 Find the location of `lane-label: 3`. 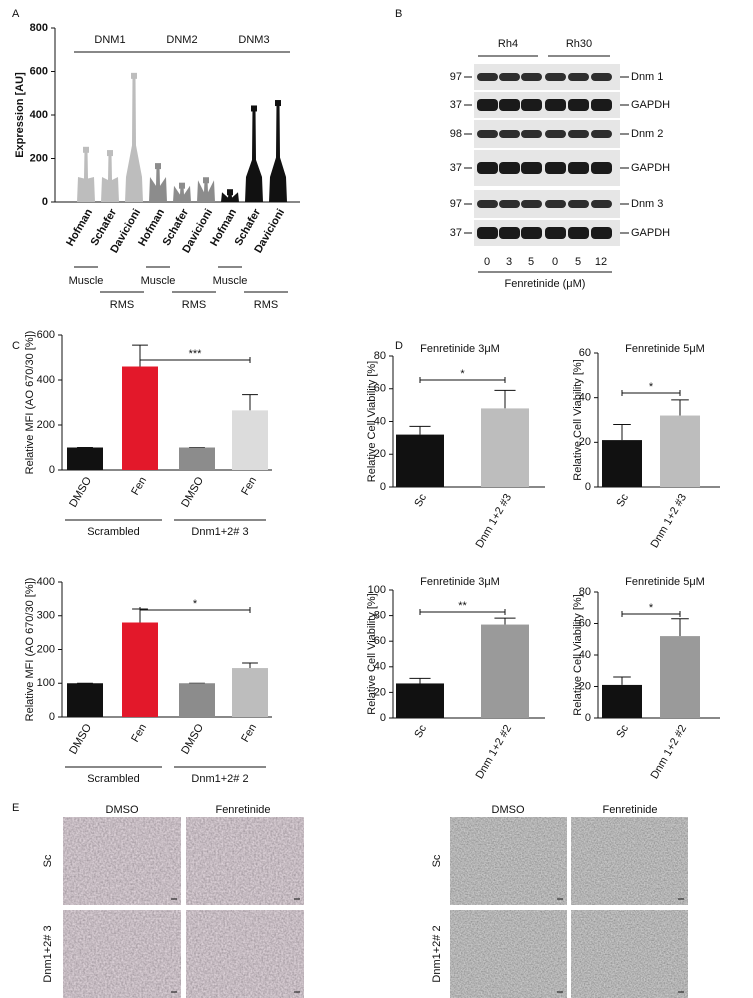

lane-label: 3 is located at coordinates (509, 262).